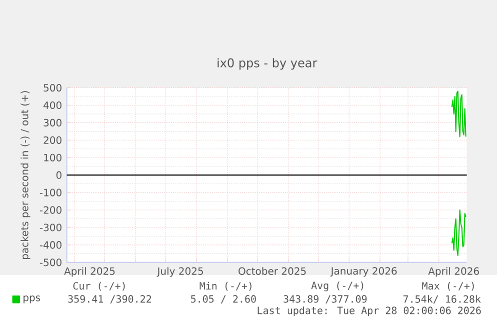  What do you see at coordinates (51, 245) in the screenshot?
I see `y-tick-label: -400` at bounding box center [51, 245].